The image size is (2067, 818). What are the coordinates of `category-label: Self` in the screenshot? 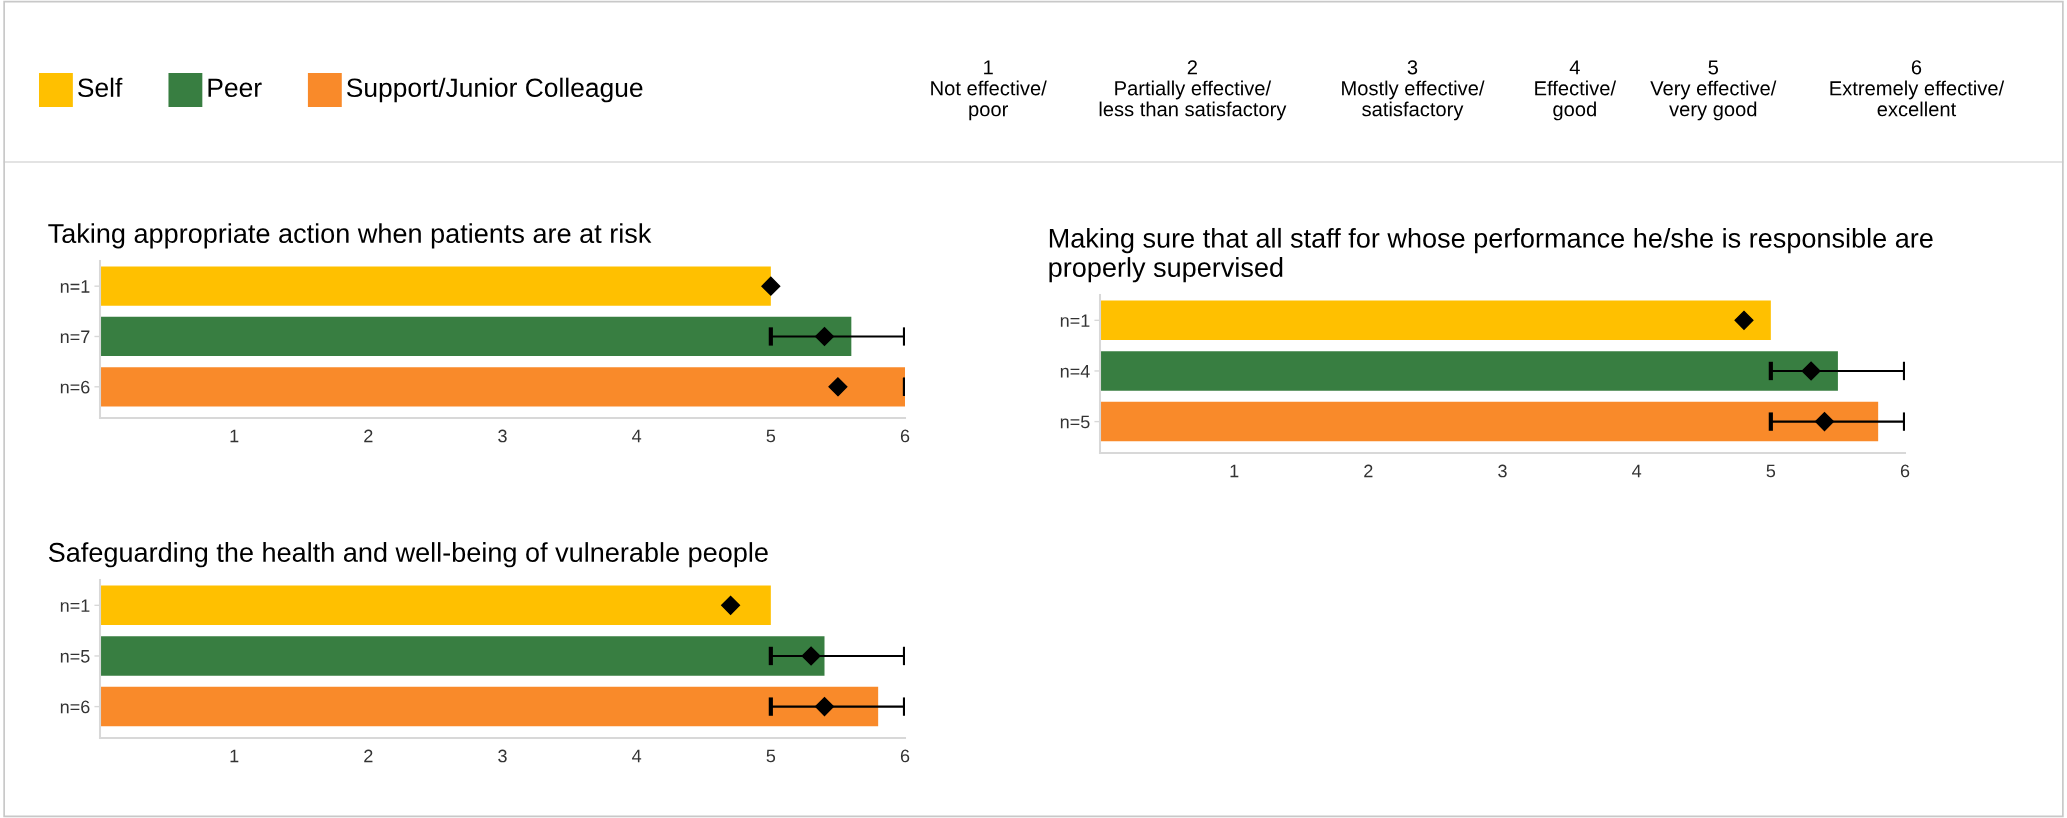 It's located at (100, 87).